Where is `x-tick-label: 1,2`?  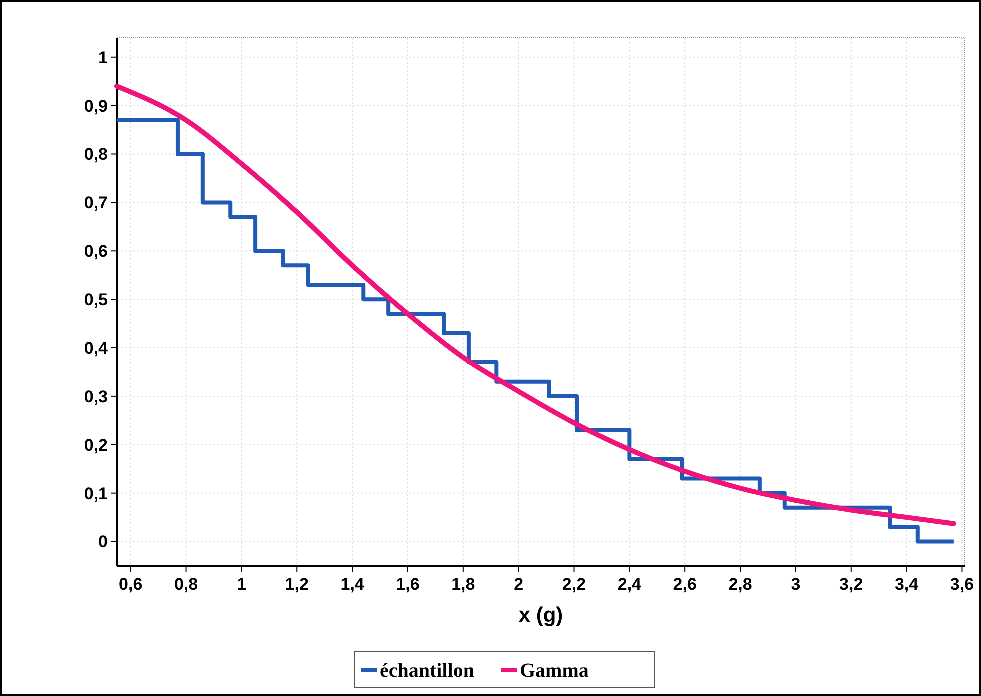
x-tick-label: 1,2 is located at coordinates (297, 584).